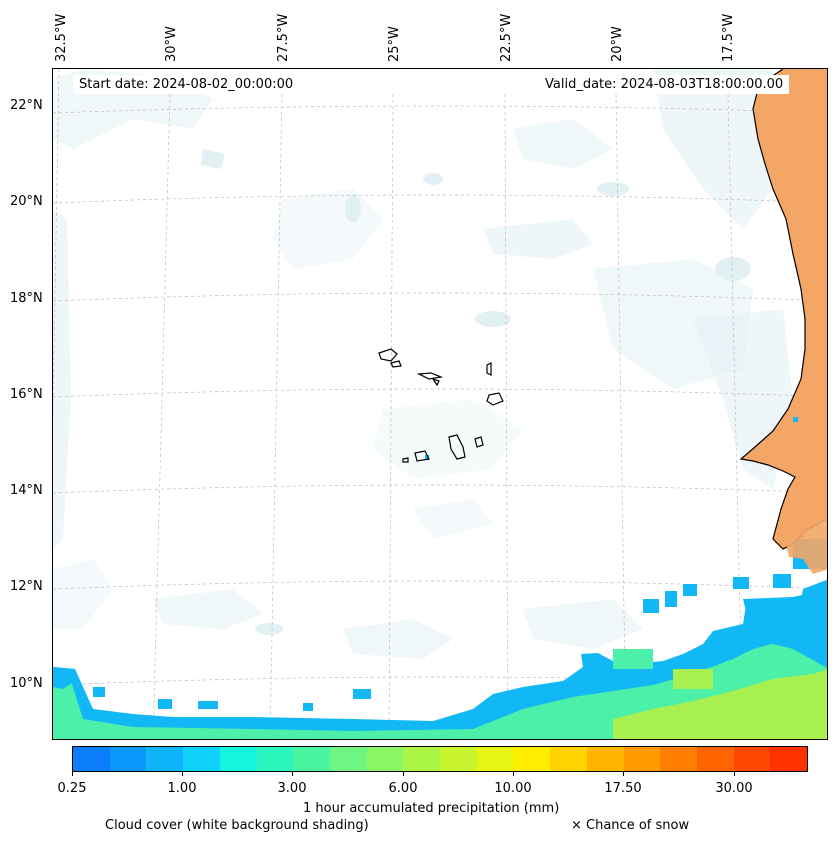  I want to click on lon-label-20w: 20°W, so click(617, 44).